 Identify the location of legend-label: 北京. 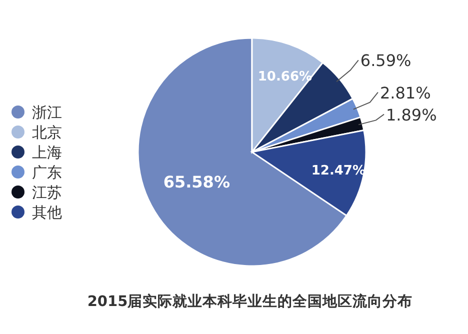
(47, 133).